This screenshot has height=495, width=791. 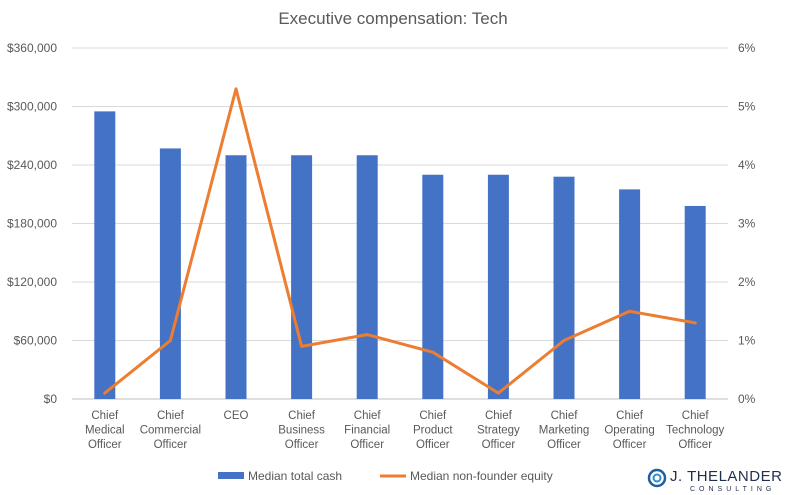 What do you see at coordinates (105, 430) in the screenshot?
I see `category-label: Chief Medical Officer` at bounding box center [105, 430].